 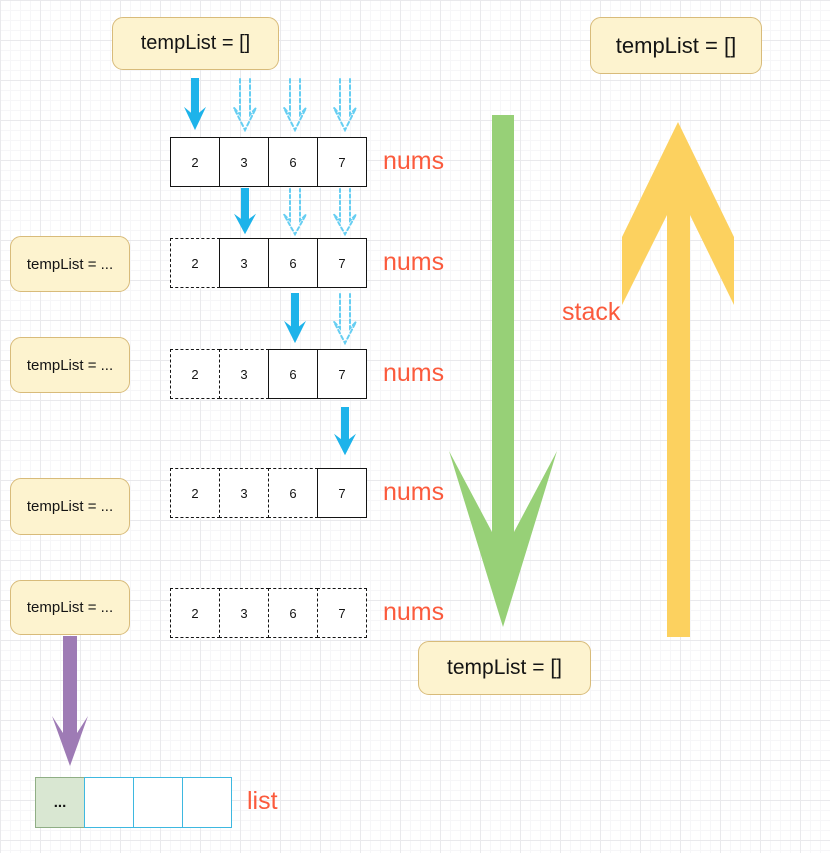 I want to click on stack-return-arrow, so click(x=678, y=379).